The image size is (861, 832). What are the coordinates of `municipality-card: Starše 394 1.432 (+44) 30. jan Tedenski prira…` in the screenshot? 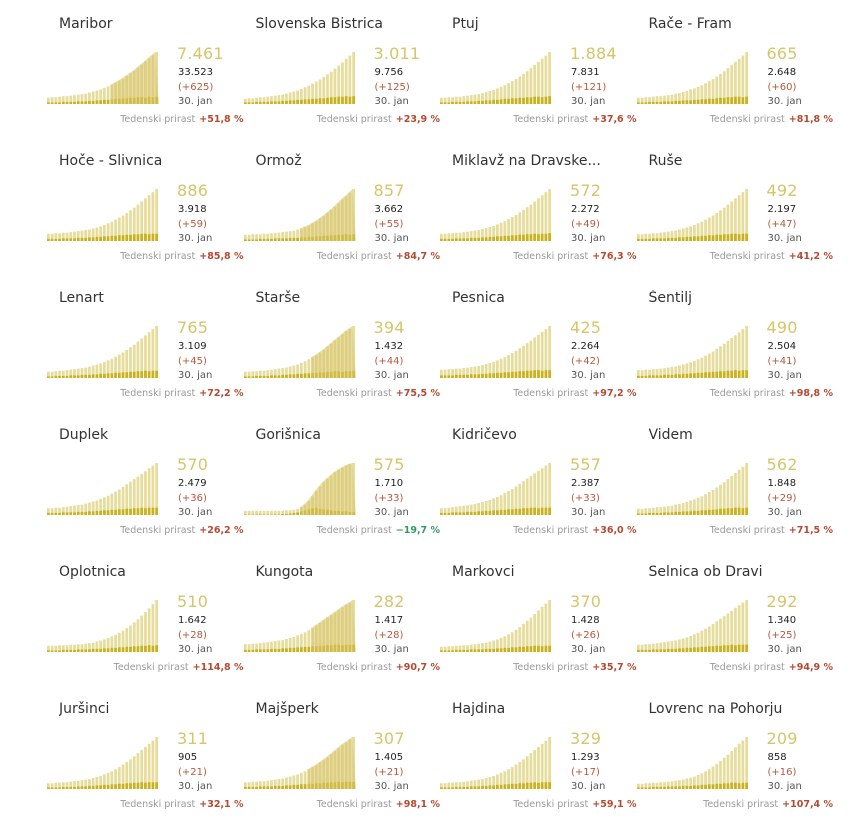 It's located at (341, 352).